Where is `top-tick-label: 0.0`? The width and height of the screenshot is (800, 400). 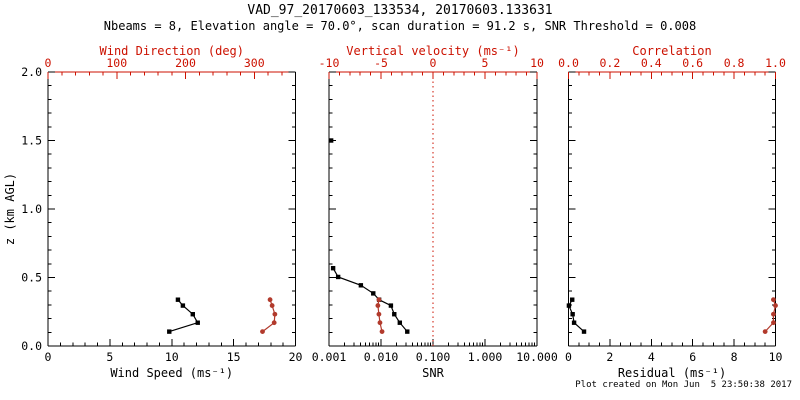 top-tick-label: 0.0 is located at coordinates (568, 63).